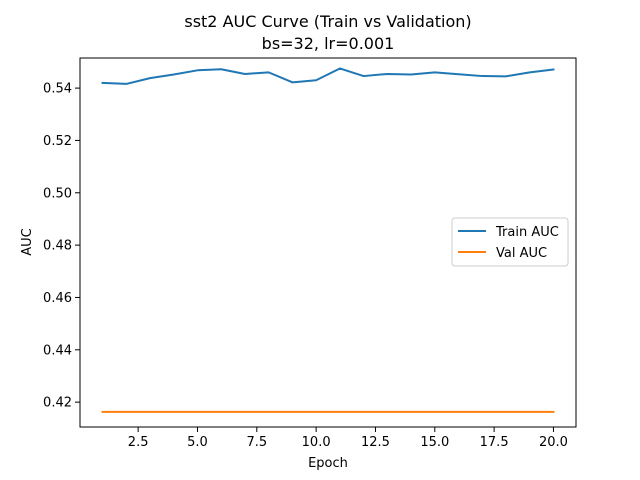 The image size is (640, 480). What do you see at coordinates (138, 442) in the screenshot?
I see `x-tick-label: 2.5` at bounding box center [138, 442].